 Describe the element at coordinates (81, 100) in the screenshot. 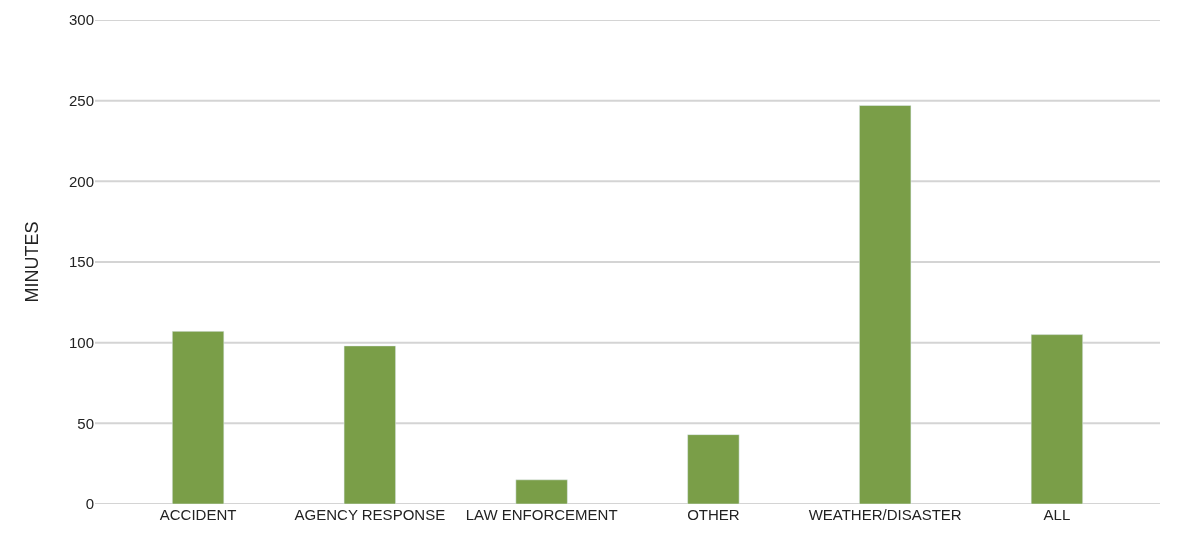

I see `y-tick-label: 250` at that location.